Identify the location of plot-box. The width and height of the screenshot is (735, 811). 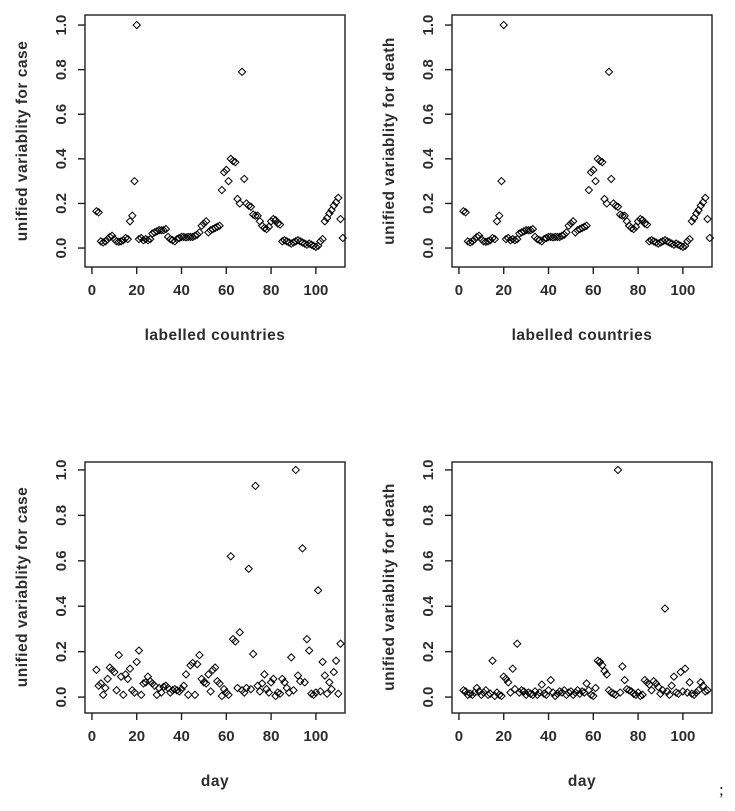
(582, 141).